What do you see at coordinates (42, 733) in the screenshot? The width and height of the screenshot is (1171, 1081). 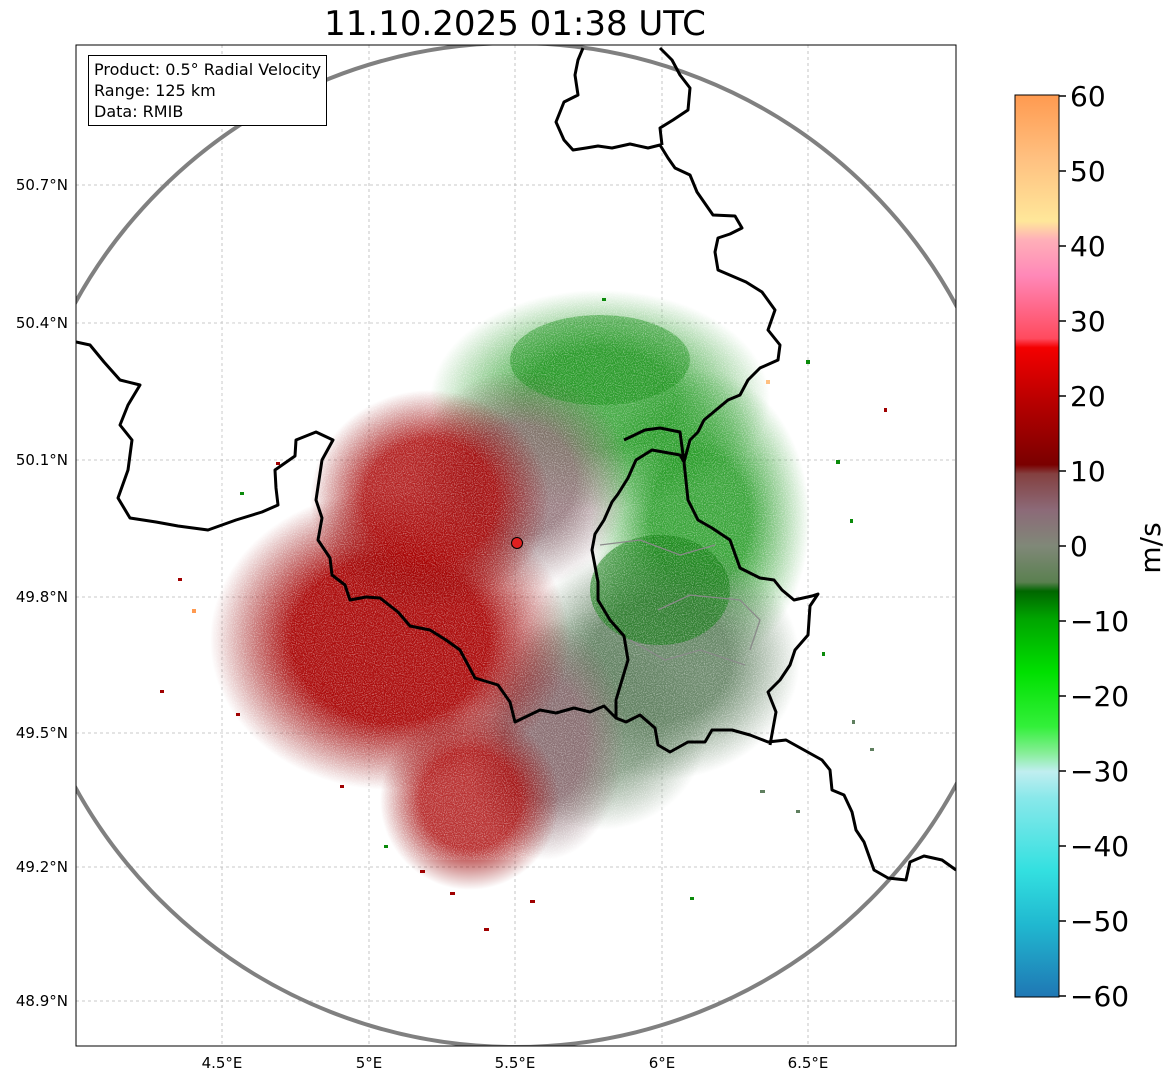 I see `y-tick-label: 49.5°N` at bounding box center [42, 733].